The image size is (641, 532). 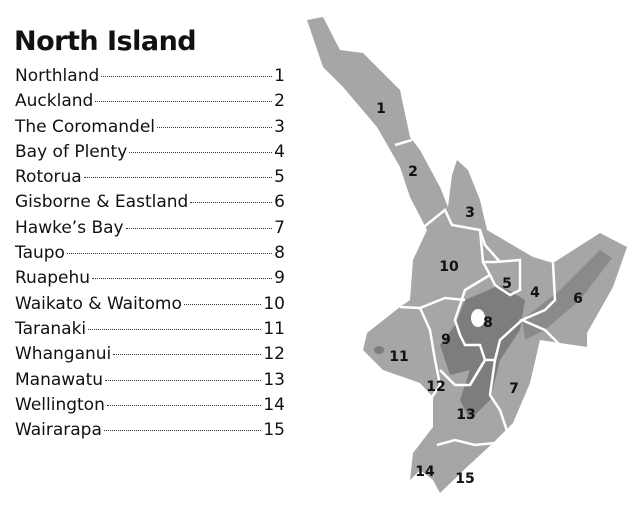 What do you see at coordinates (464, 479) in the screenshot?
I see `map-region-label: 15` at bounding box center [464, 479].